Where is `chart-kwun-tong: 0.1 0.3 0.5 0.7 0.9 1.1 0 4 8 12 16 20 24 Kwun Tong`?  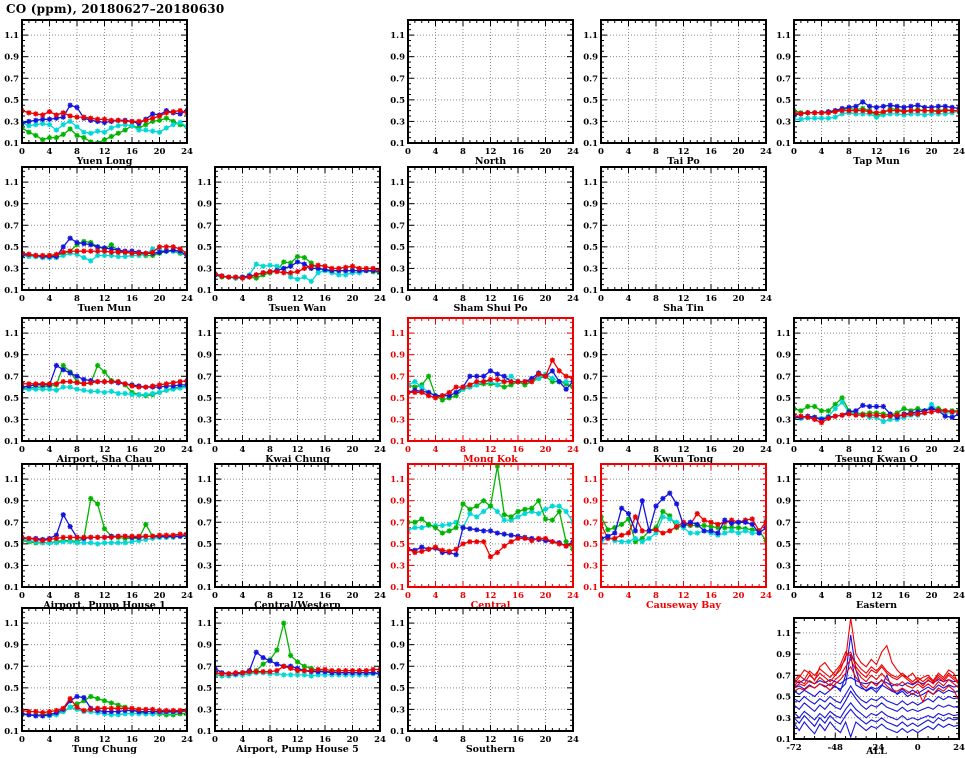 chart-kwun-tong: 0.1 0.3 0.5 0.7 0.9 1.1 0 4 8 12 16 20 24 Kwun Tong is located at coordinates (675, 388).